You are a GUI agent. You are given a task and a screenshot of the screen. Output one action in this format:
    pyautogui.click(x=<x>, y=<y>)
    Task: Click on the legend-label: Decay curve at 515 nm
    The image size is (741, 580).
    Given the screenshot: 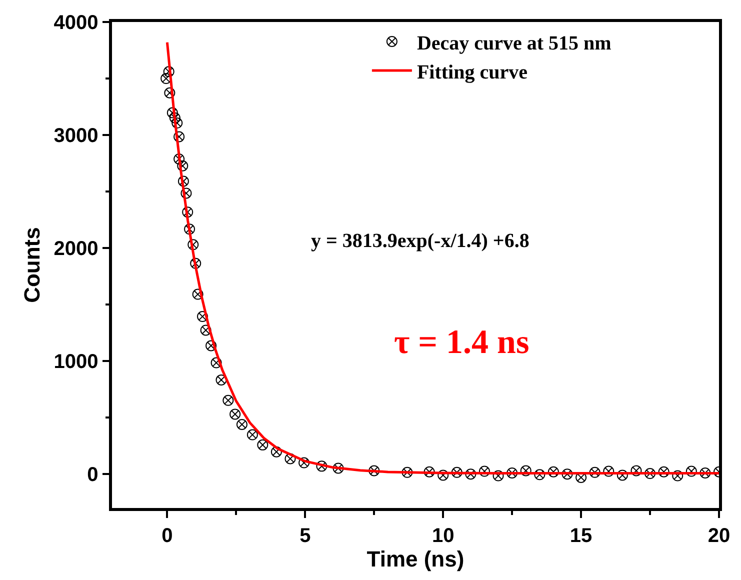 What is the action you would take?
    pyautogui.click(x=514, y=43)
    